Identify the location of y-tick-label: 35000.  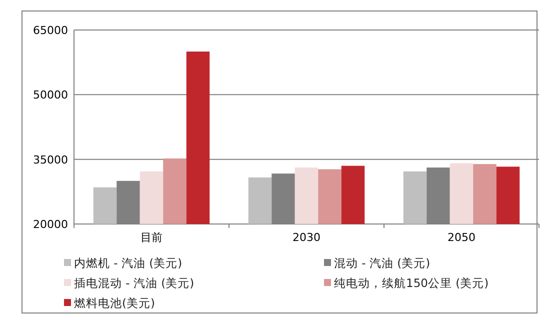
(50, 159).